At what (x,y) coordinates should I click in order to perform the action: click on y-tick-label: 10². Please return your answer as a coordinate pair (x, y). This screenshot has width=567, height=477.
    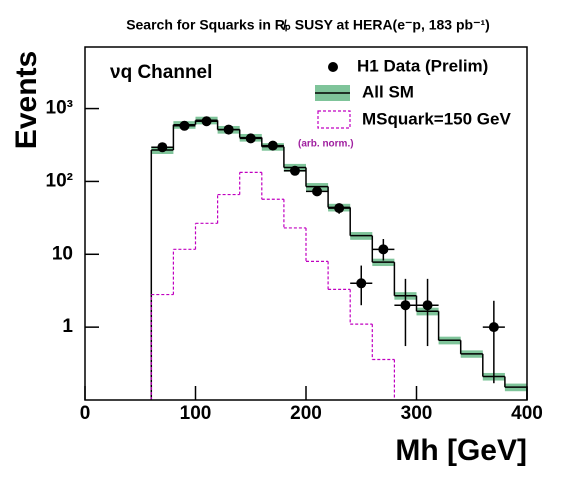
    Looking at the image, I should click on (59, 180).